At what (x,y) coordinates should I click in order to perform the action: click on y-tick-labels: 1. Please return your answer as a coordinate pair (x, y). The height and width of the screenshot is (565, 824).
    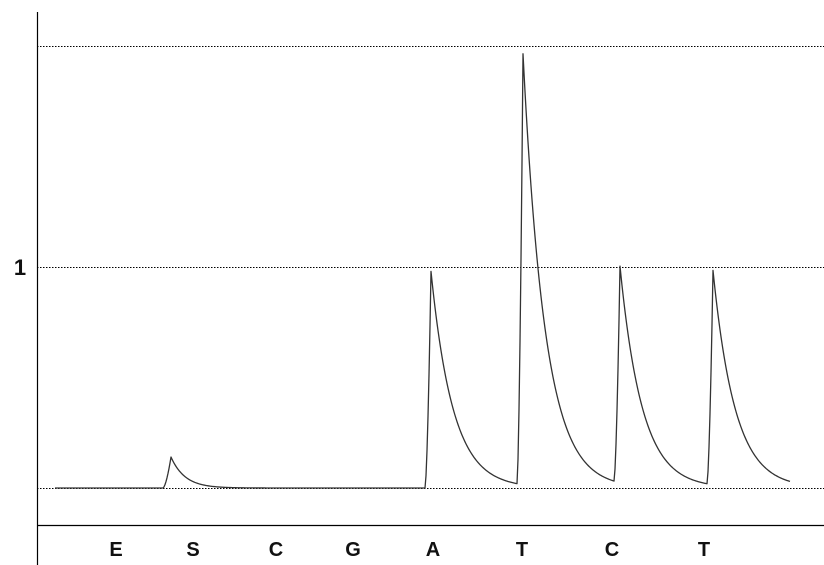
    Looking at the image, I should click on (20, 267).